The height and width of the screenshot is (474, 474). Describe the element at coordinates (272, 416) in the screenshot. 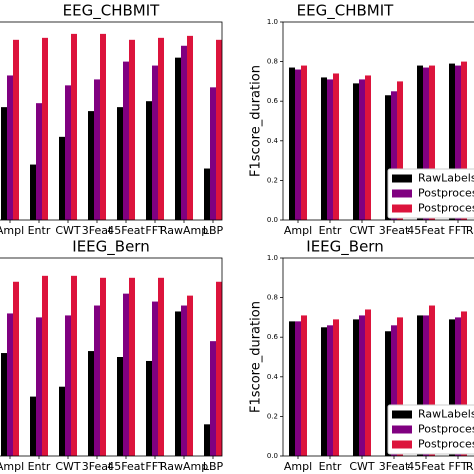

I see `y-tick-label: 0.2` at that location.